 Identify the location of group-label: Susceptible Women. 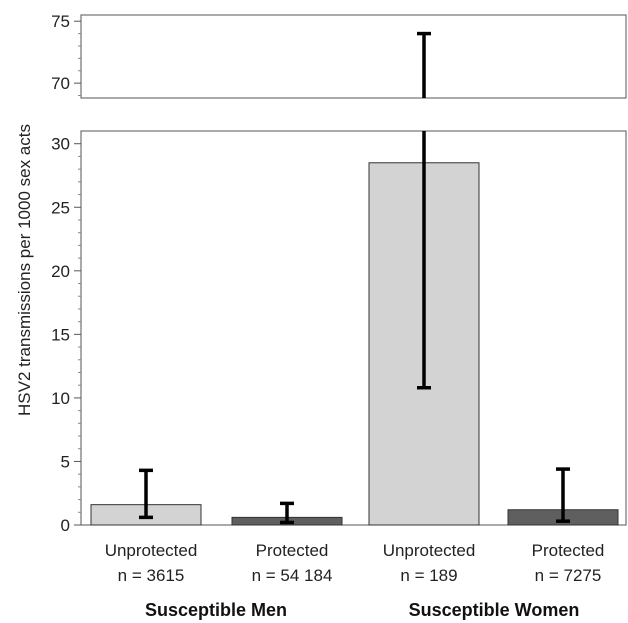
(494, 610).